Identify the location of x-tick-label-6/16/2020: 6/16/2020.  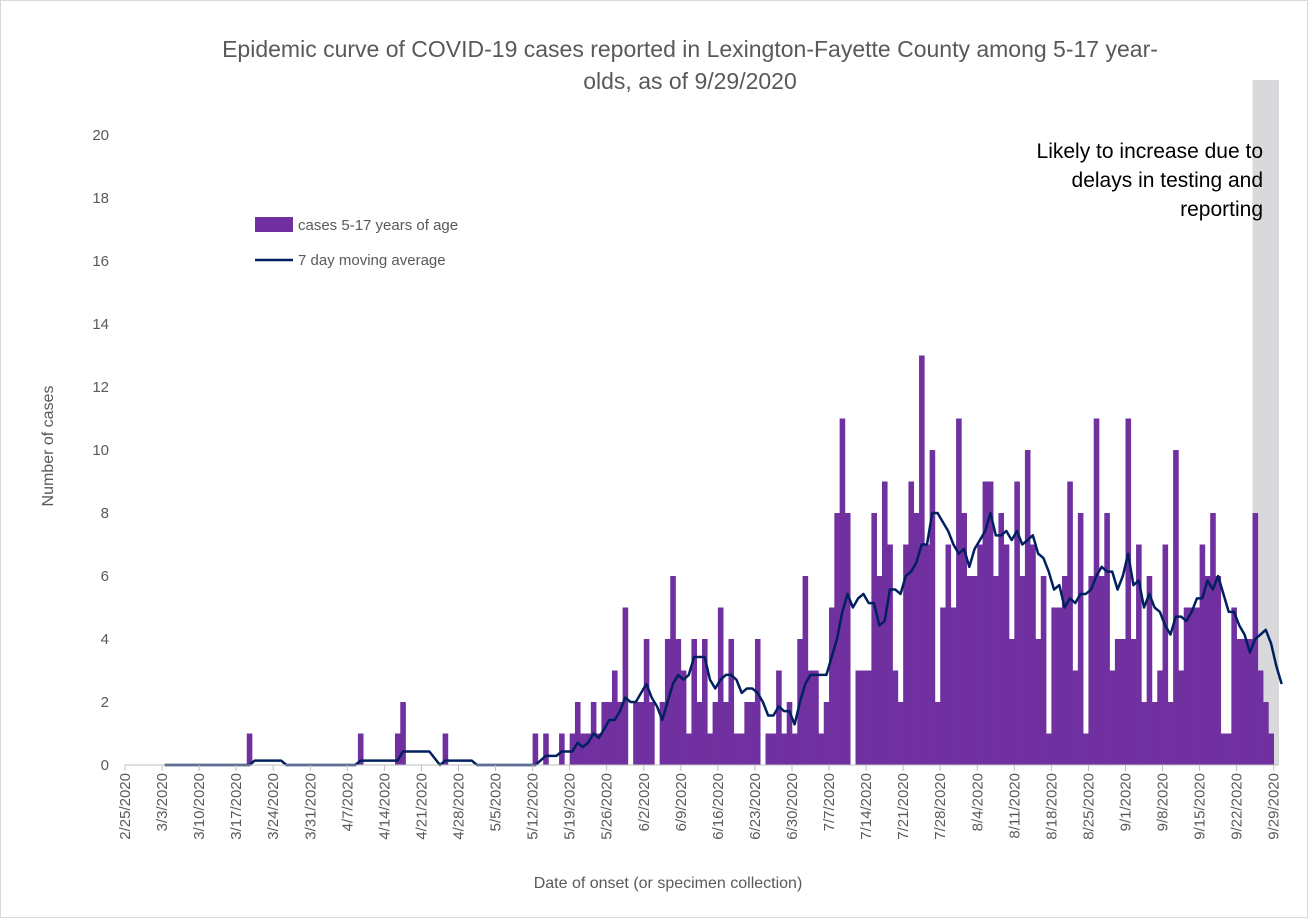
(718, 806).